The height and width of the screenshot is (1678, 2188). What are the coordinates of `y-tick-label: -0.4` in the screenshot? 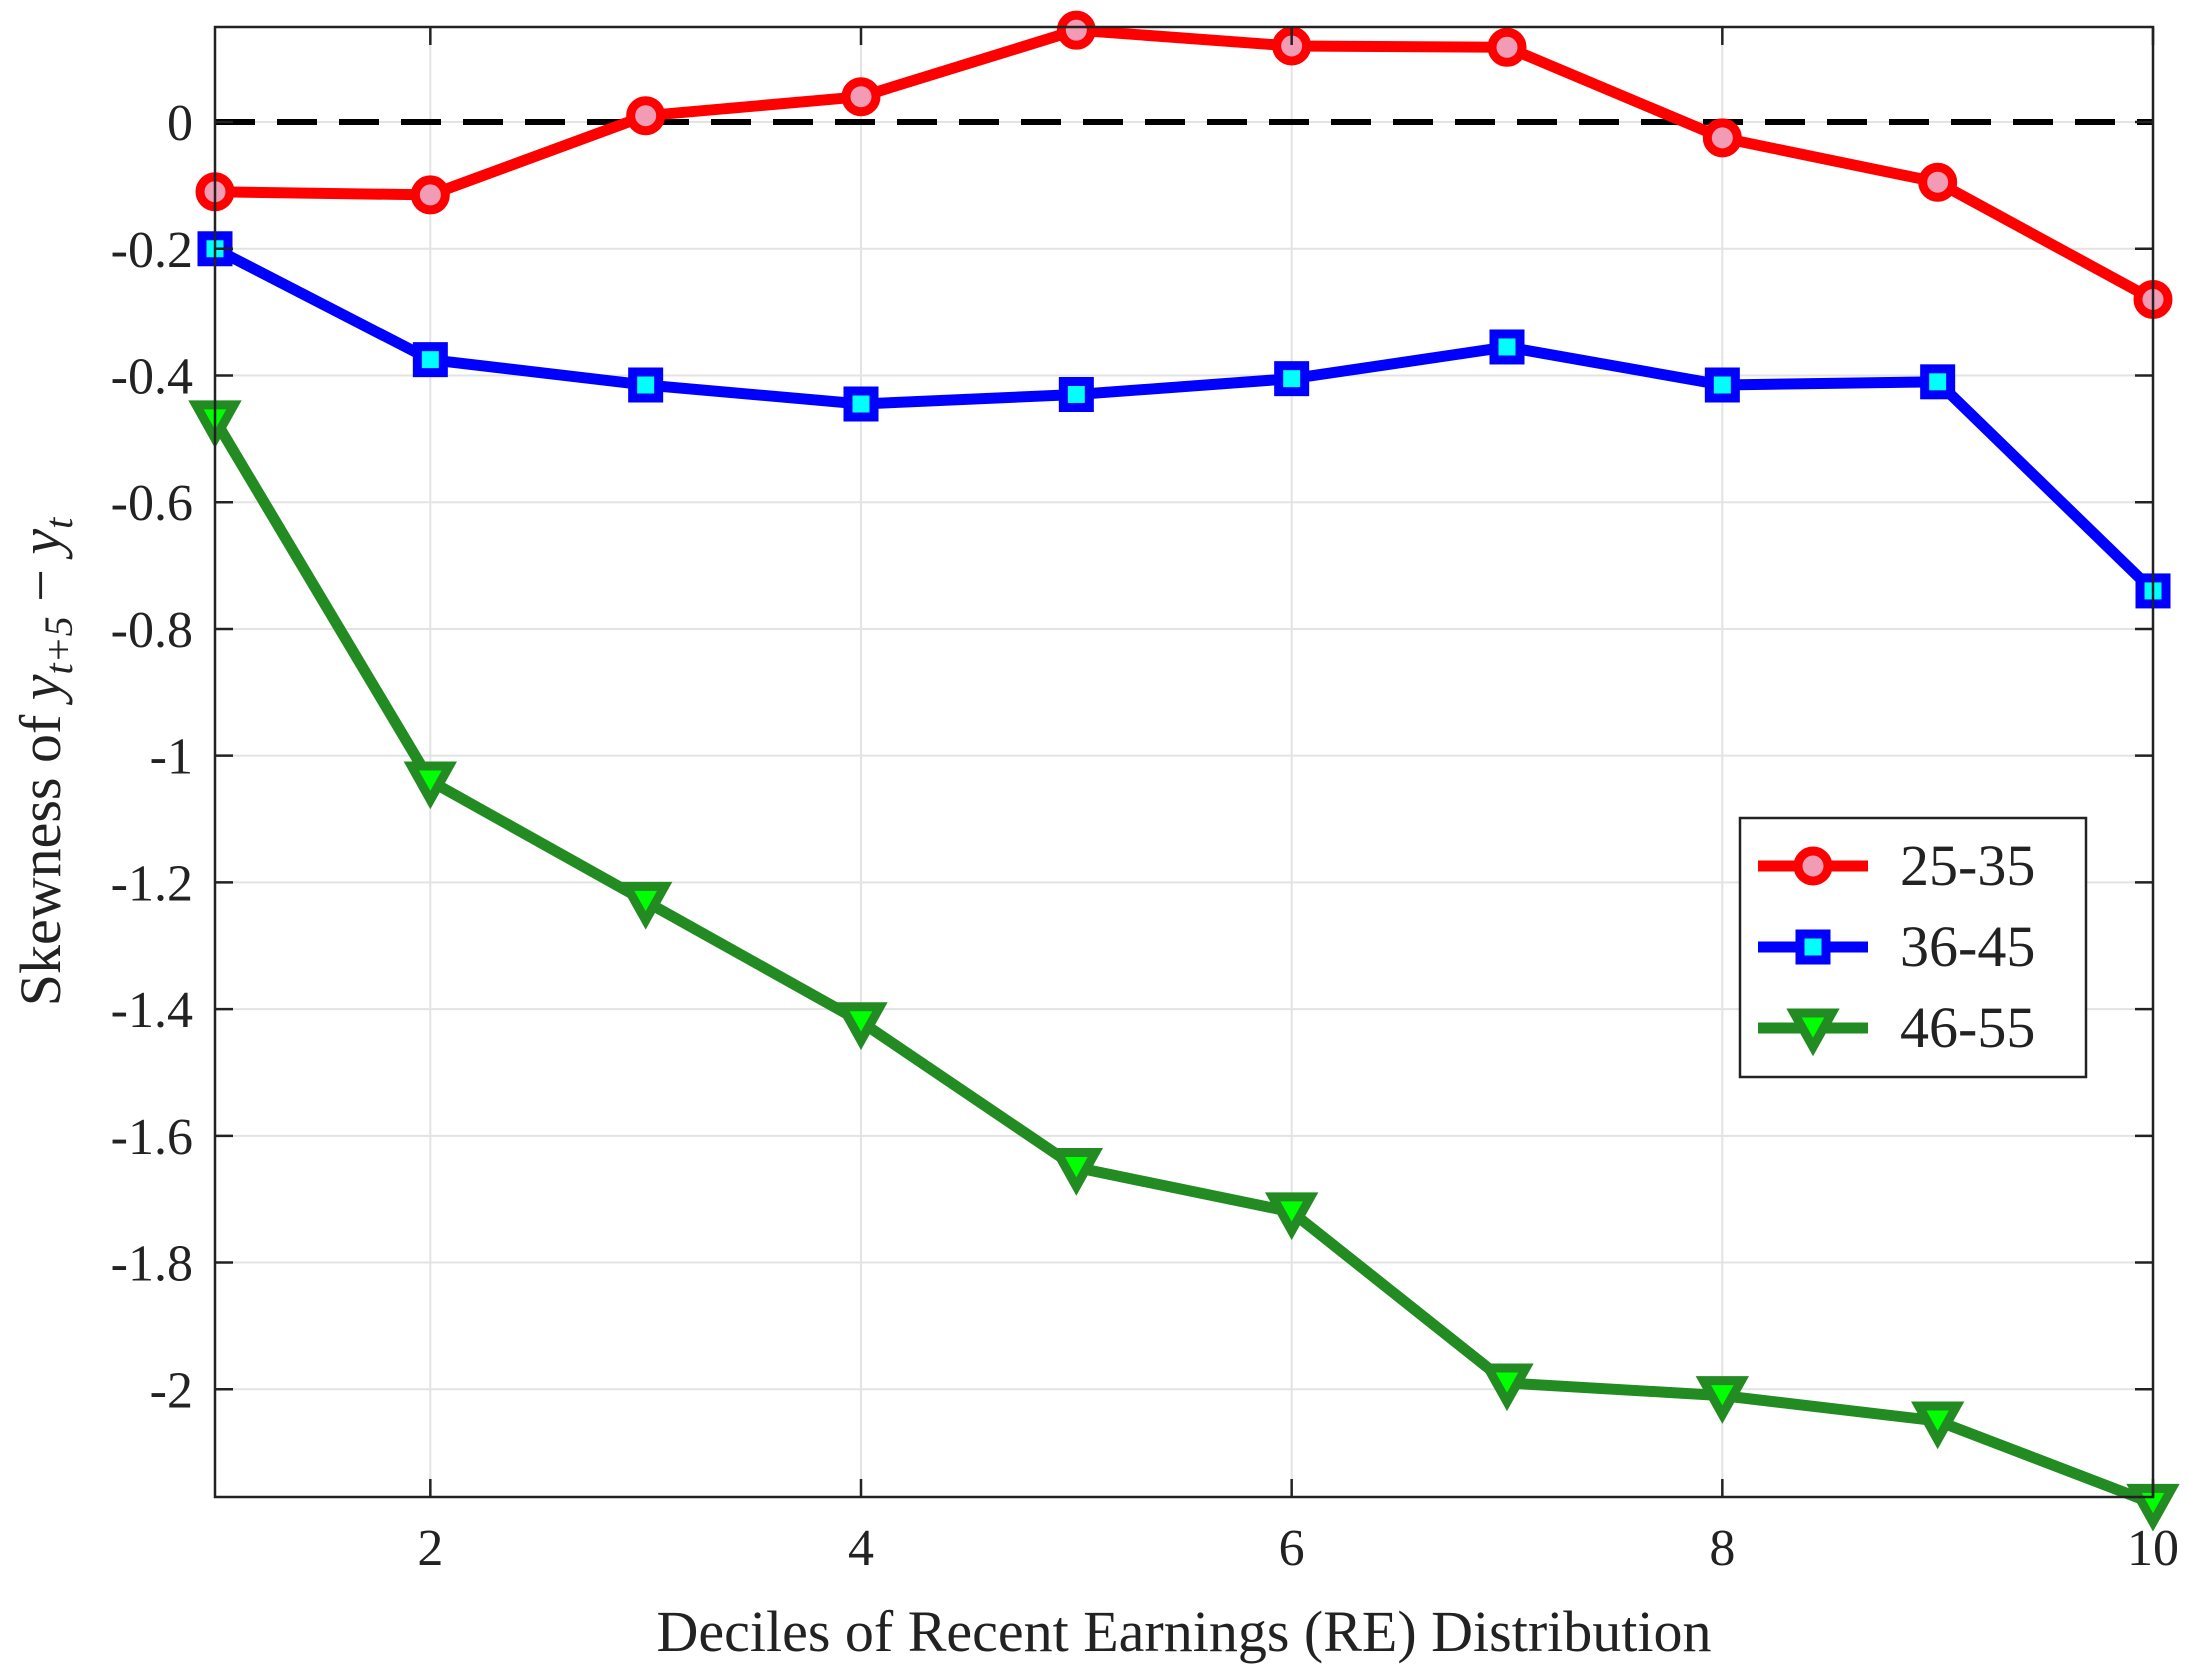 It's located at (152, 376).